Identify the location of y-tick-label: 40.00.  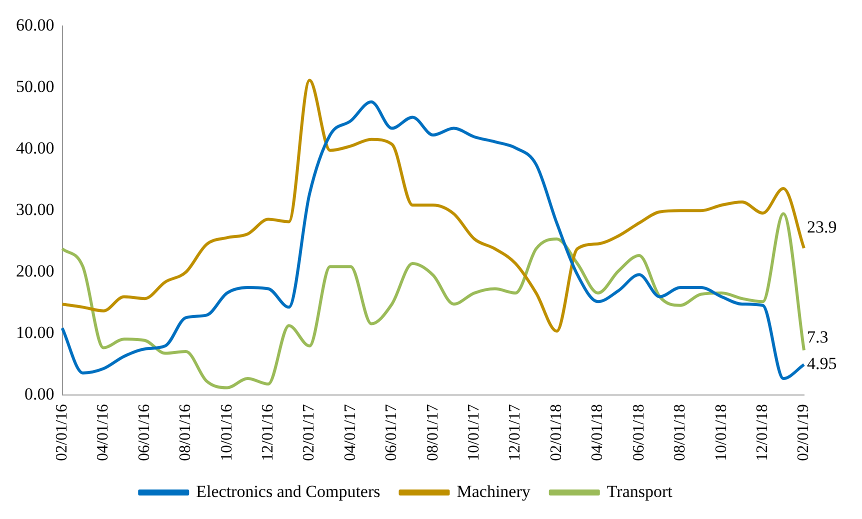
(35, 148).